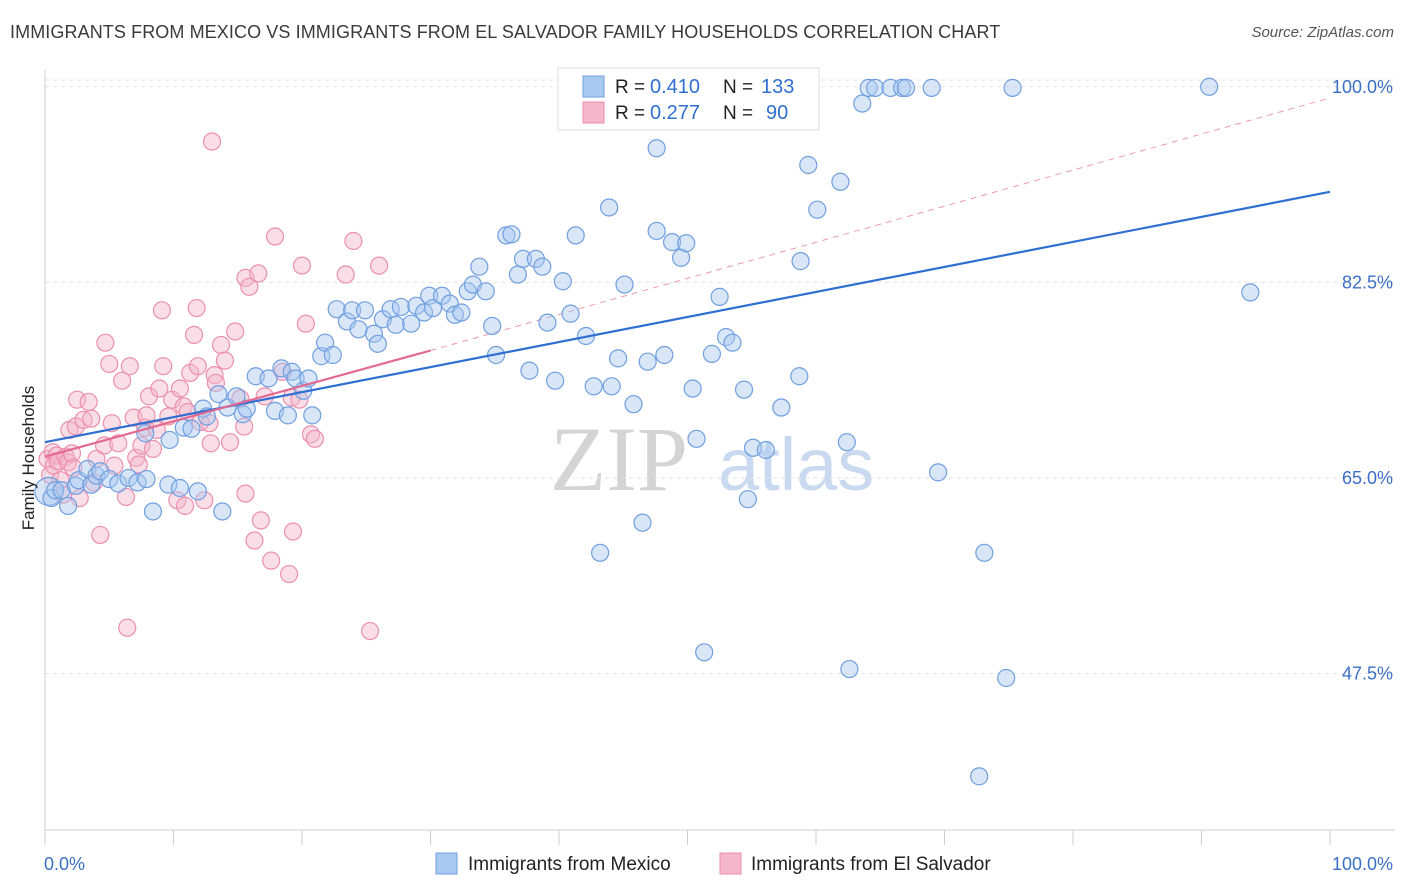 Image resolution: width=1406 pixels, height=892 pixels. I want to click on legend-n-value-mexico: 133, so click(777, 87).